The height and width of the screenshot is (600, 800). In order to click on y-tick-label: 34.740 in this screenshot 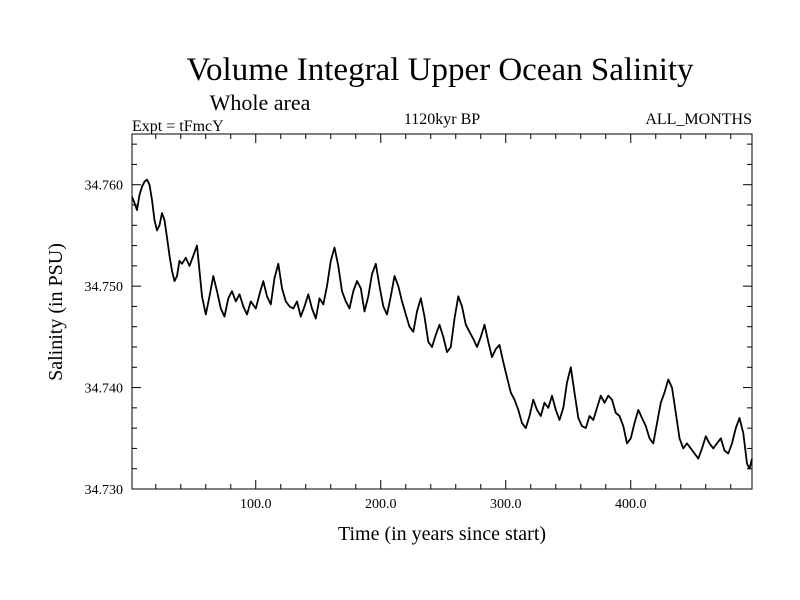, I will do `click(104, 389)`.